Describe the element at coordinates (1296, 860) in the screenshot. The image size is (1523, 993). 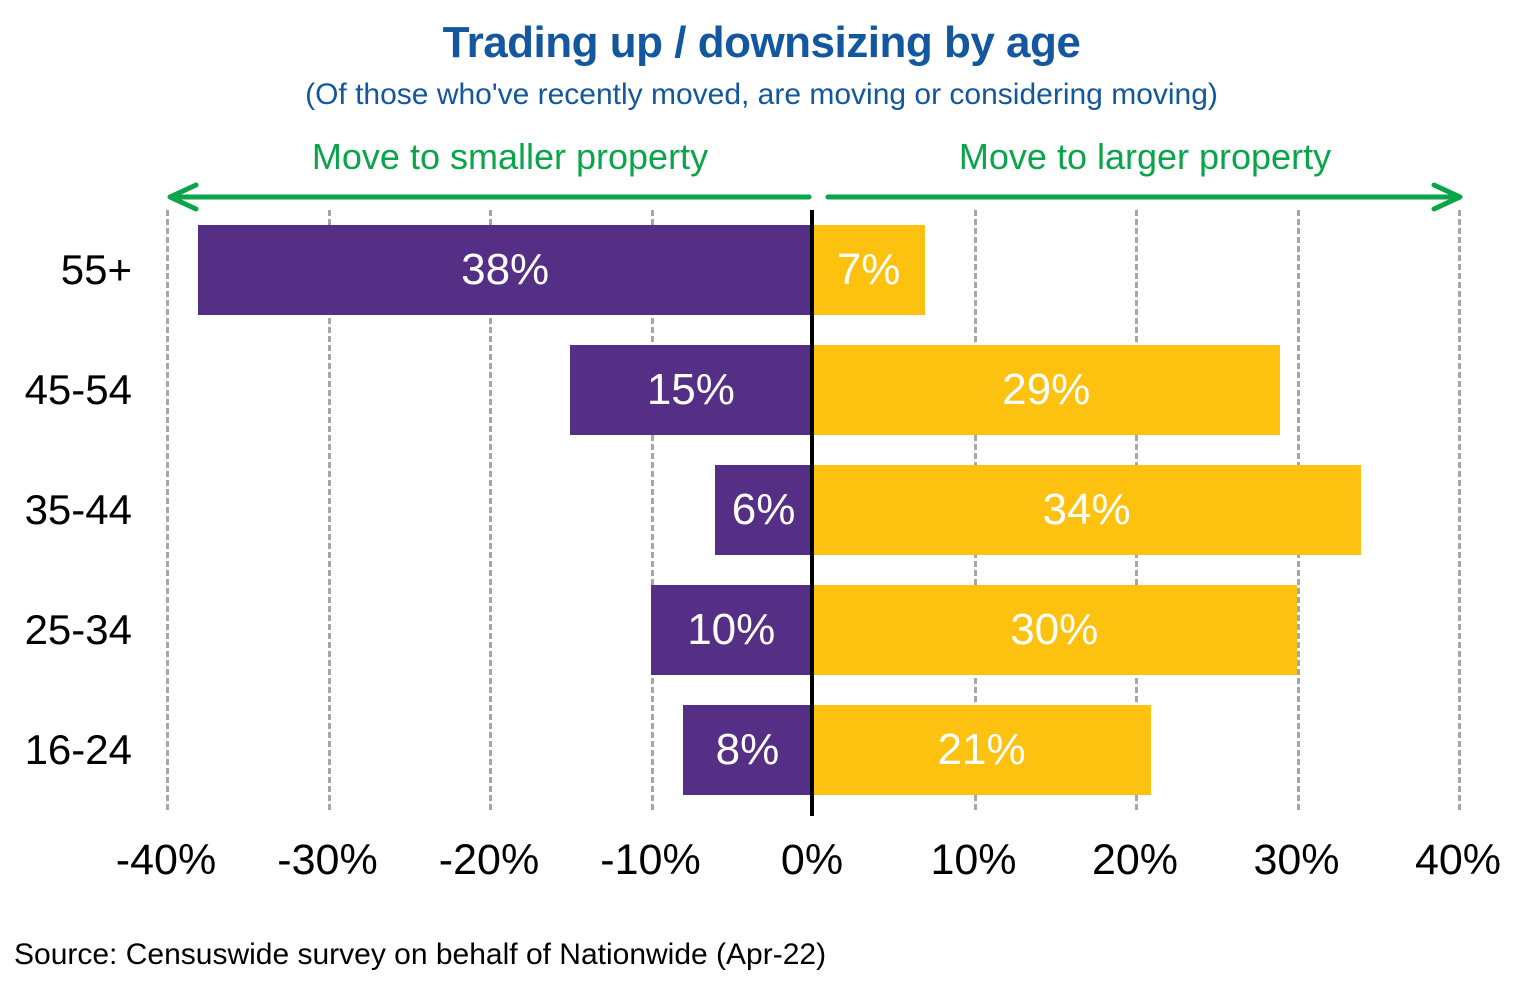
I see `x-tick-label: 30%` at that location.